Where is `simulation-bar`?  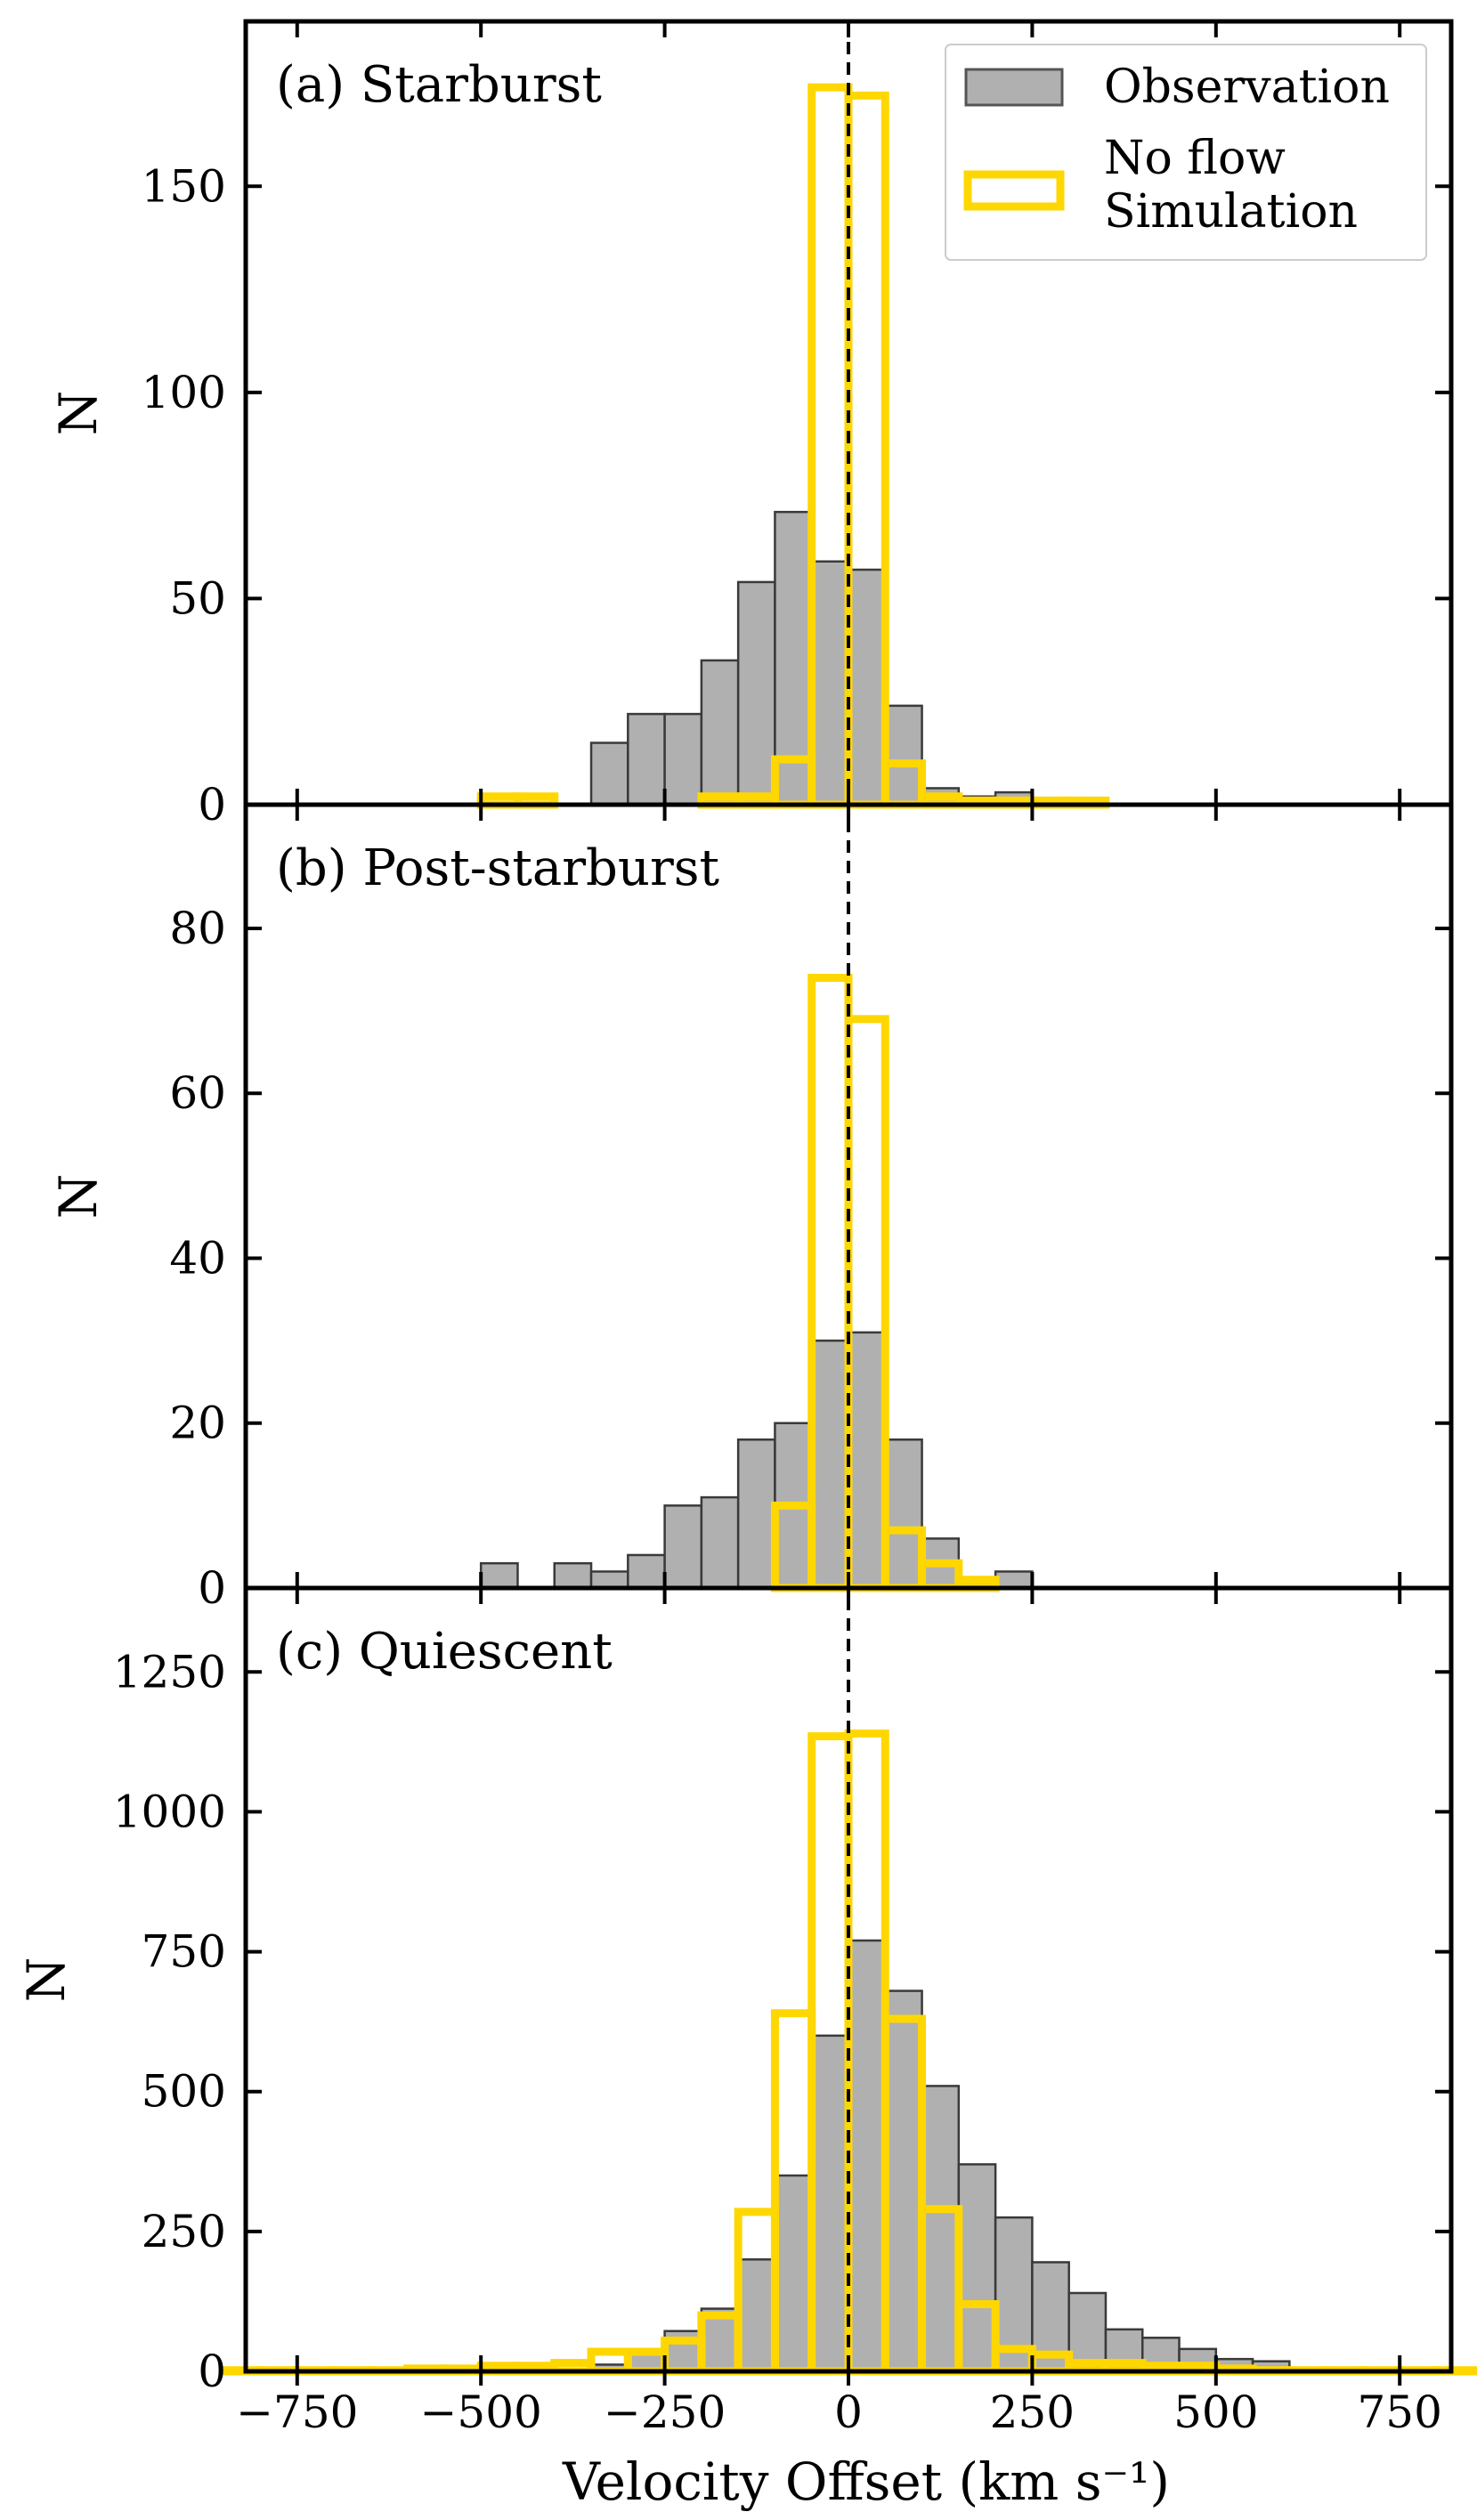 simulation-bar is located at coordinates (609, 2361).